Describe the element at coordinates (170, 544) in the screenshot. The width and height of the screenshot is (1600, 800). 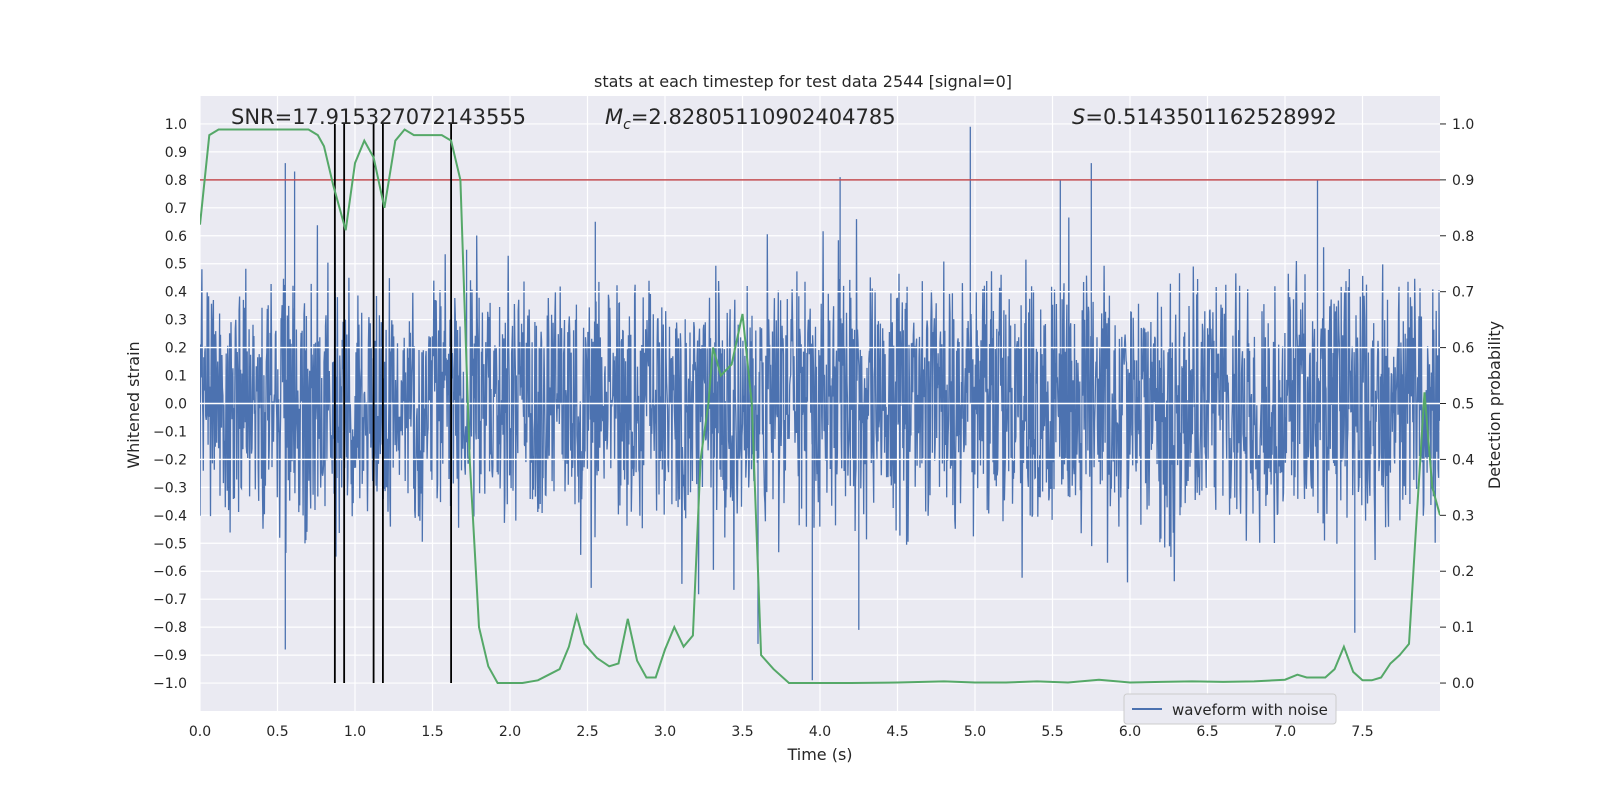
I see `left-y-tick-label: −0.5` at that location.